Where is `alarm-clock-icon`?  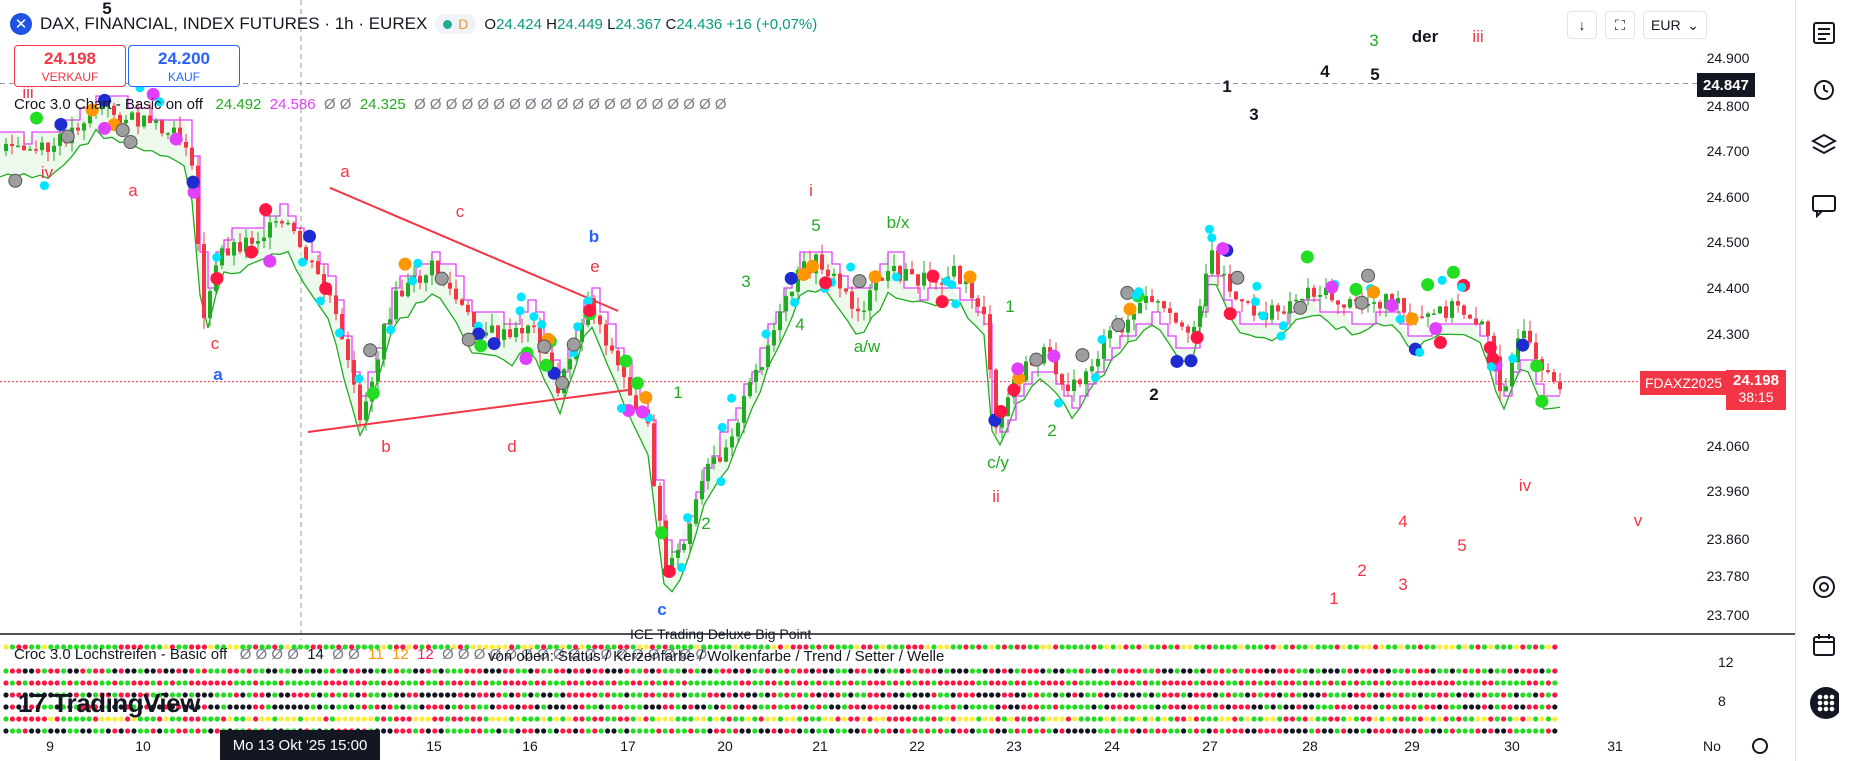
alarm-clock-icon is located at coordinates (1824, 89).